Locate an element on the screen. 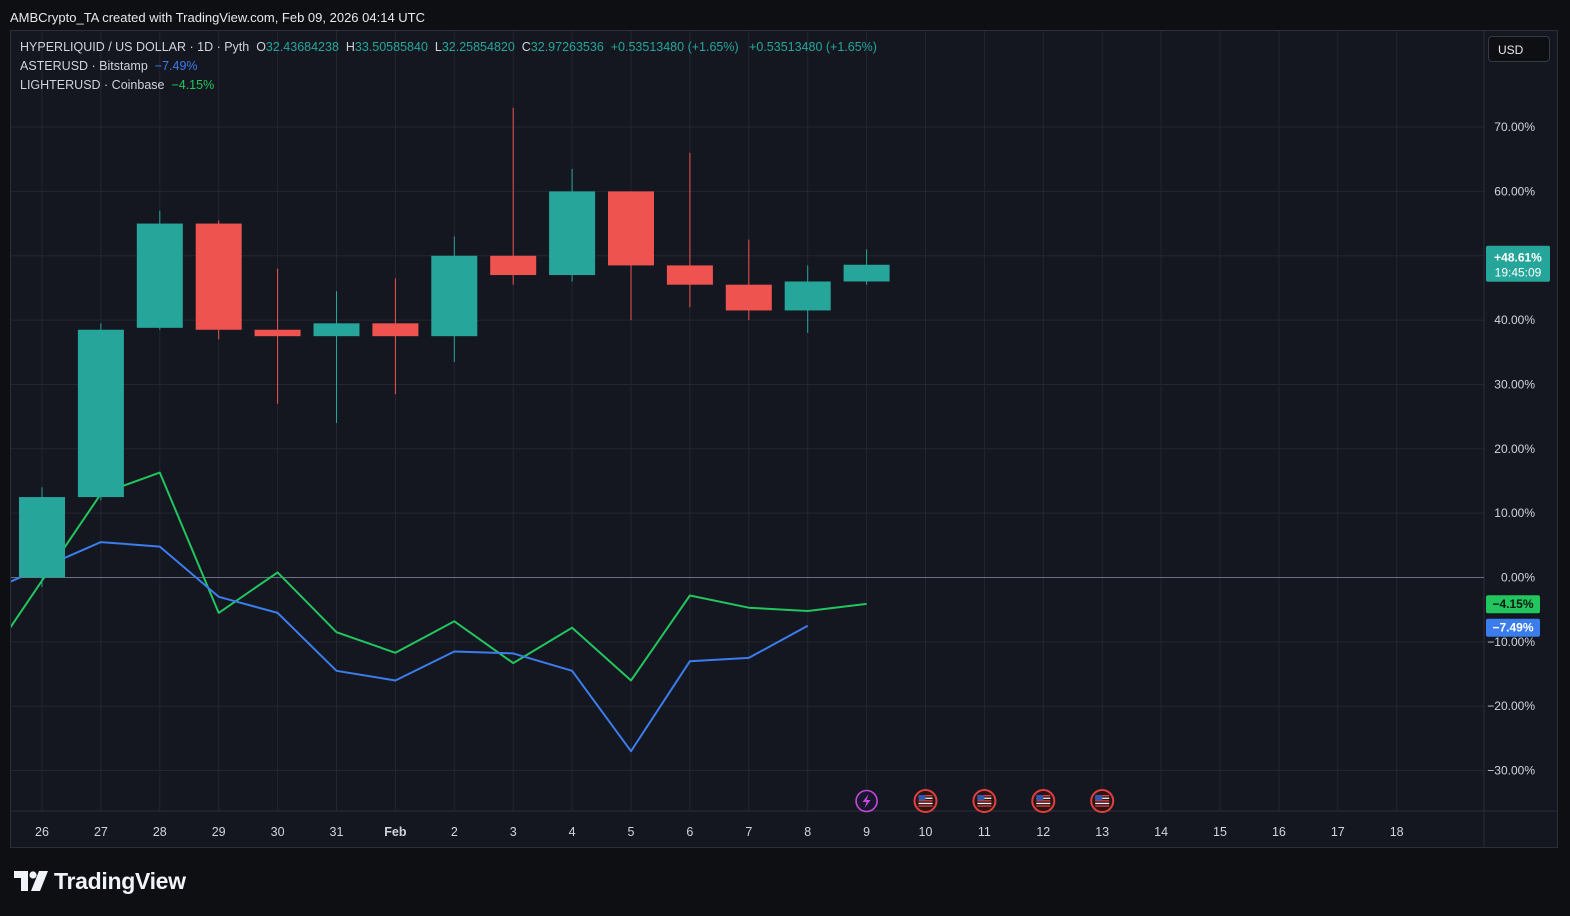 This screenshot has height=916, width=1570. x-tick-label: 9 is located at coordinates (866, 832).